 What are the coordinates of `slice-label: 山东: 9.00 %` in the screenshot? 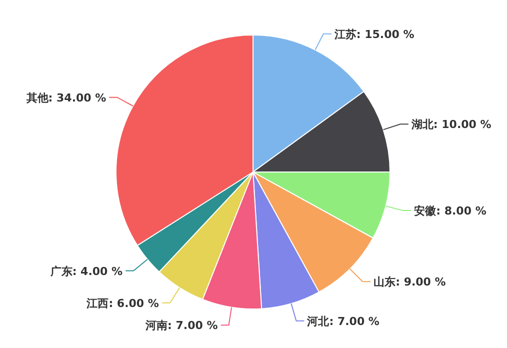 It's located at (410, 282).